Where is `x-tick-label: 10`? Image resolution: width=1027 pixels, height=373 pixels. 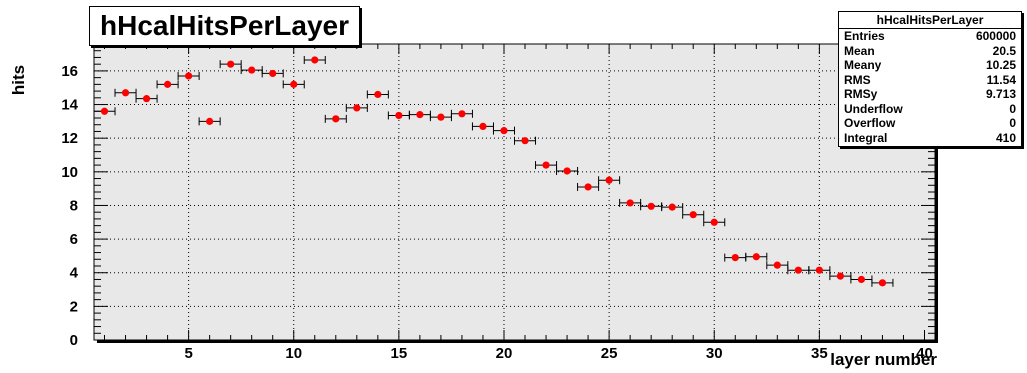 x-tick-label: 10 is located at coordinates (293, 353).